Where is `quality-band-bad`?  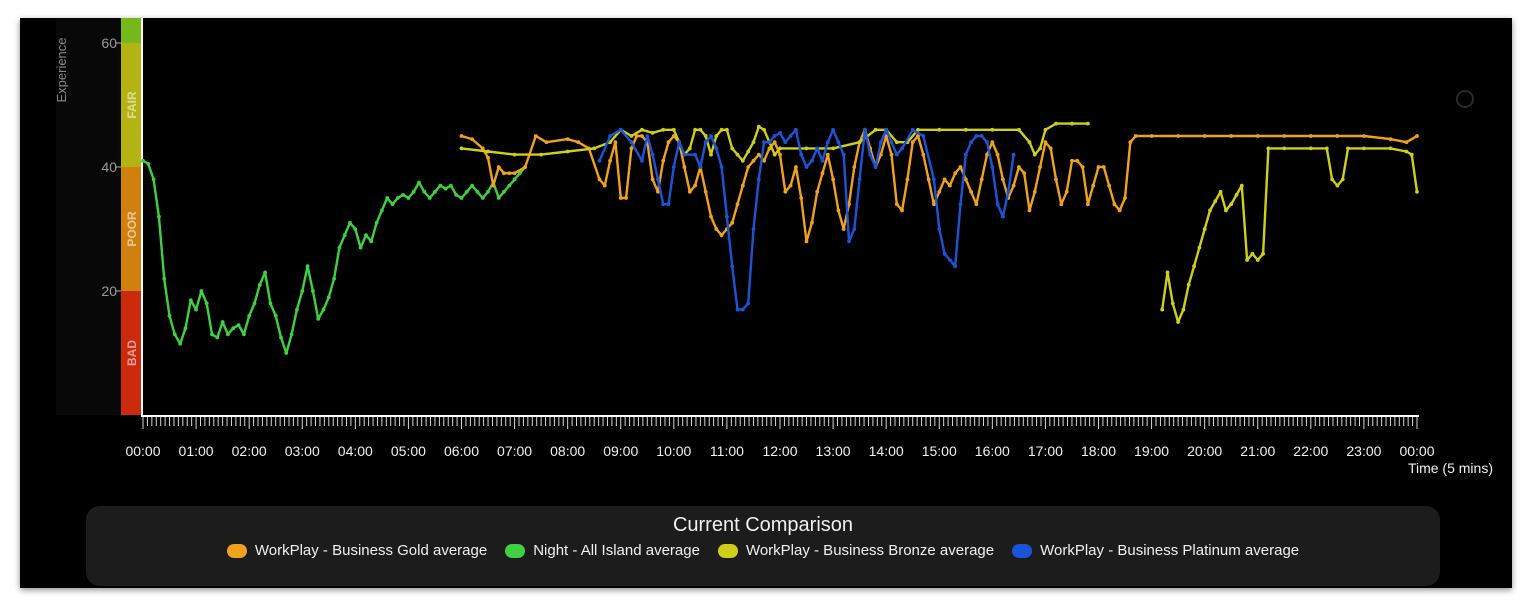
quality-band-bad is located at coordinates (131, 353).